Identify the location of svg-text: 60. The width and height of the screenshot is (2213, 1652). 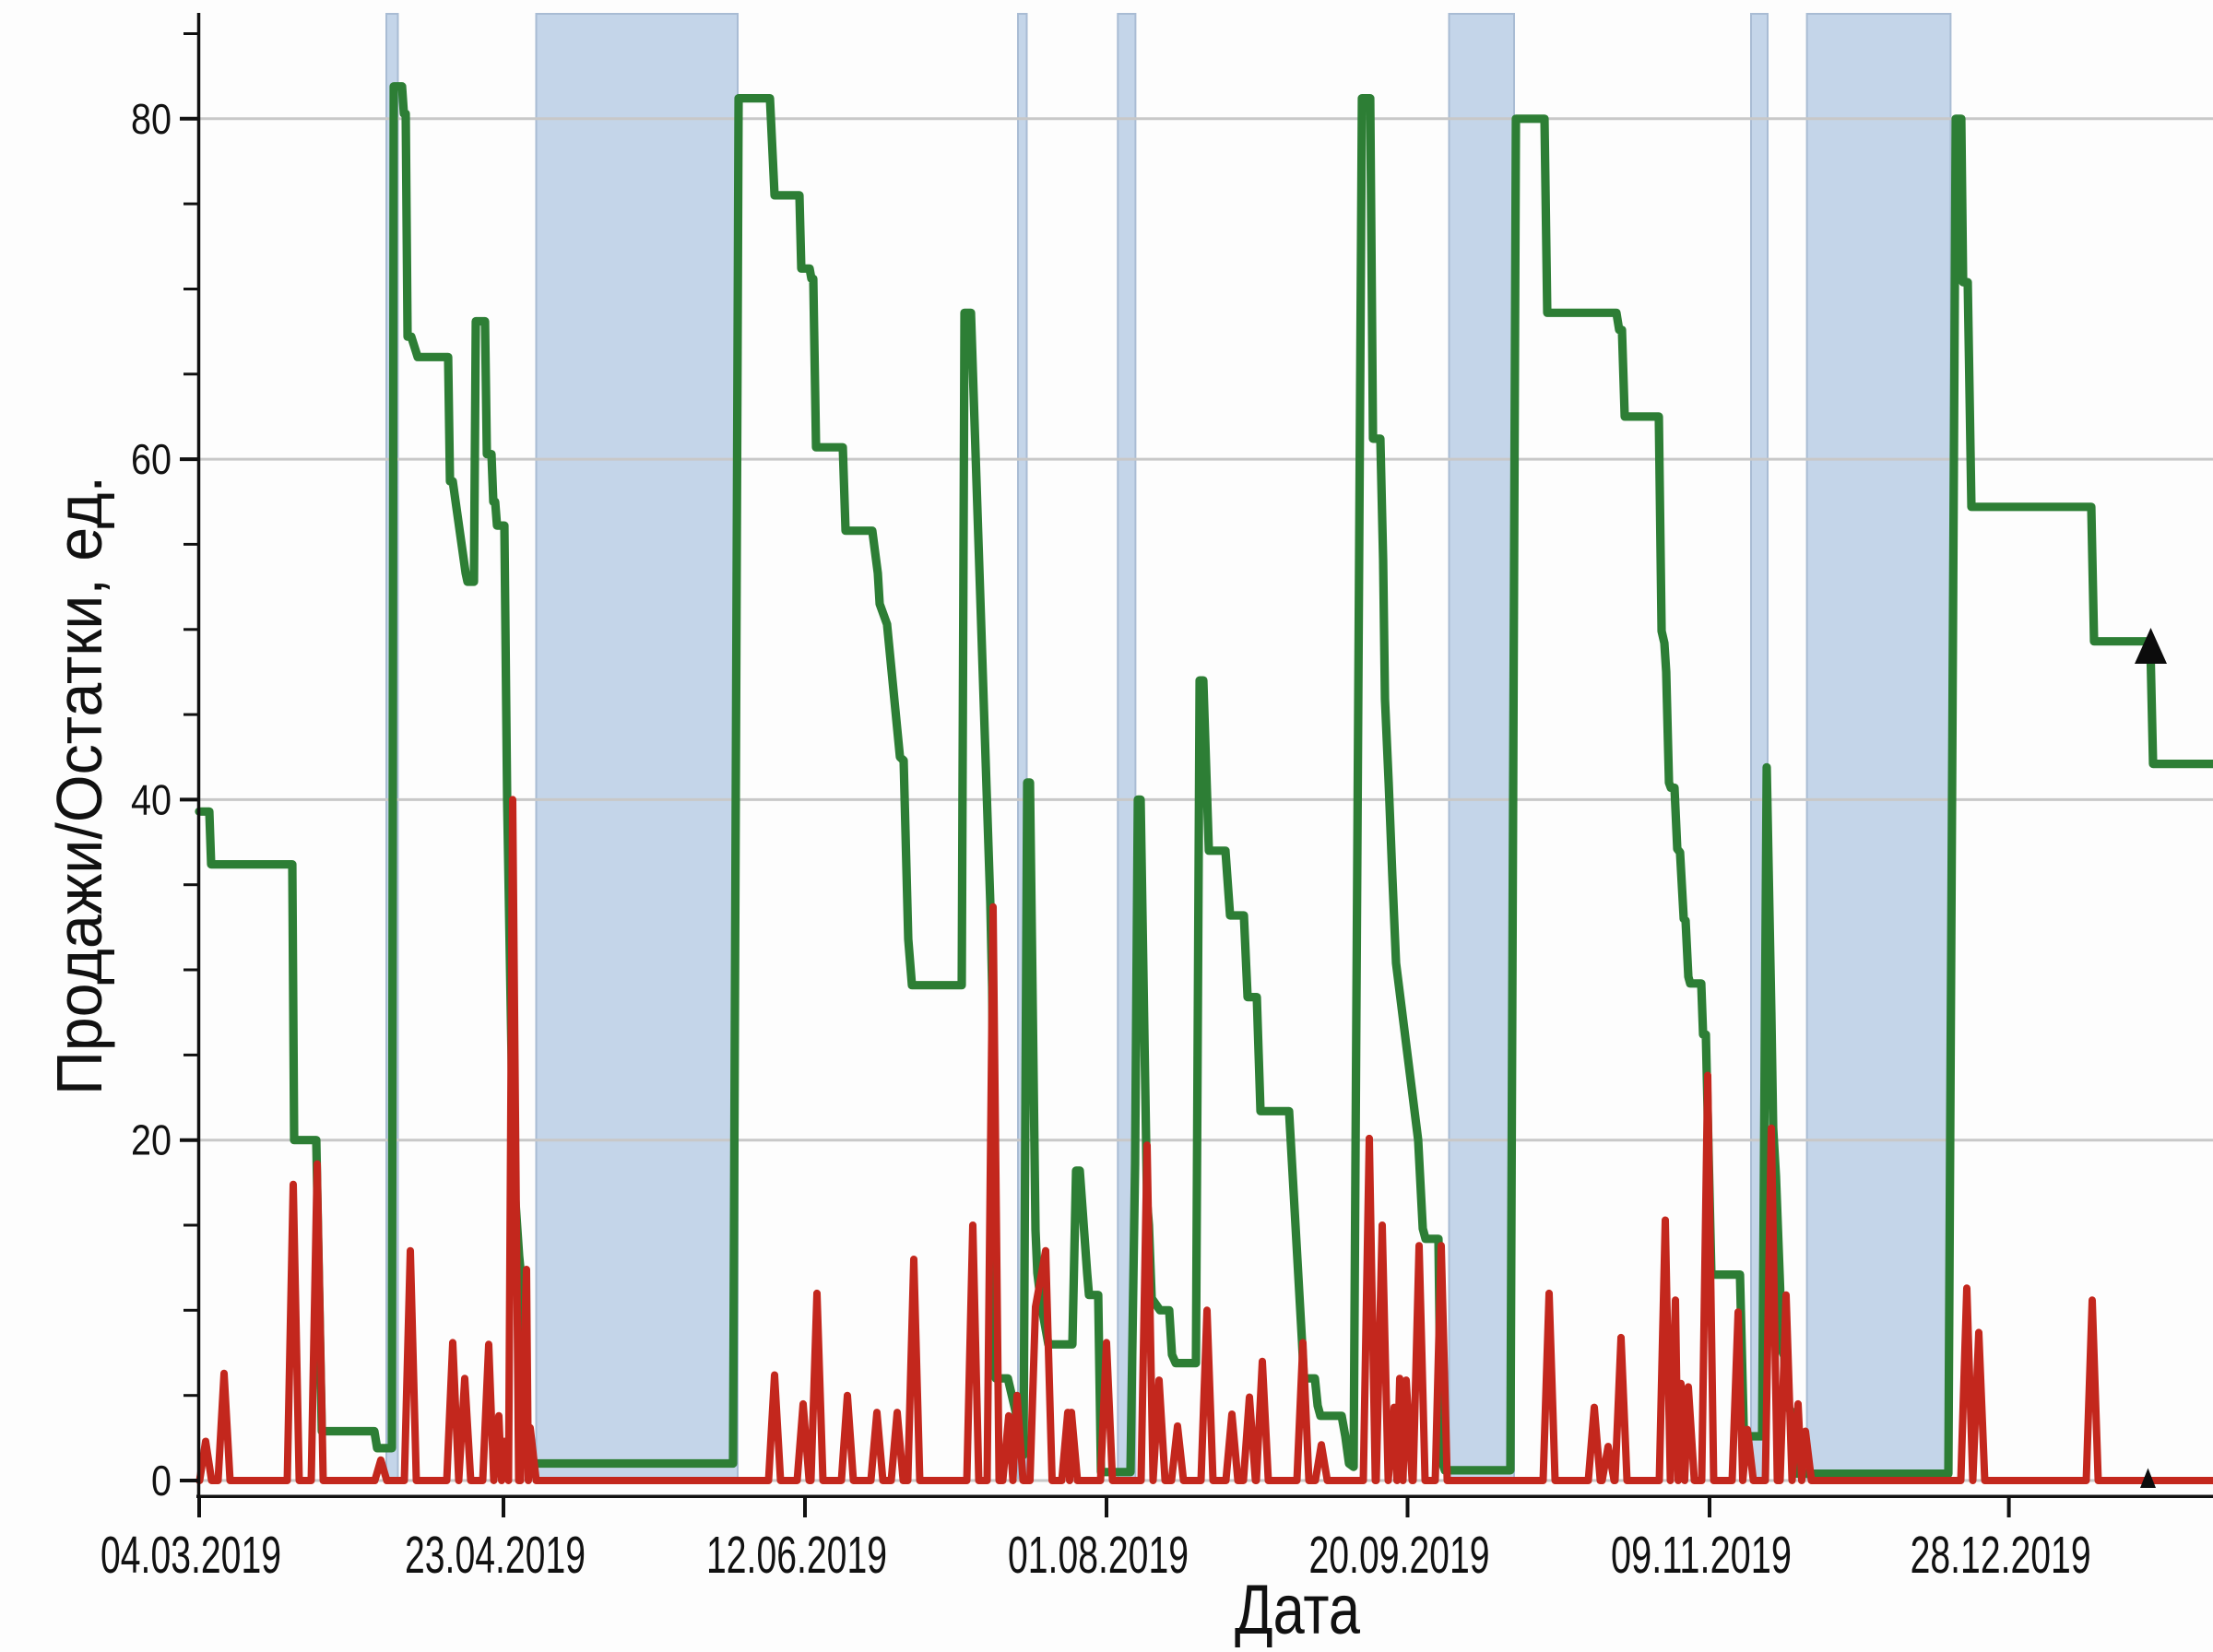
(151, 459).